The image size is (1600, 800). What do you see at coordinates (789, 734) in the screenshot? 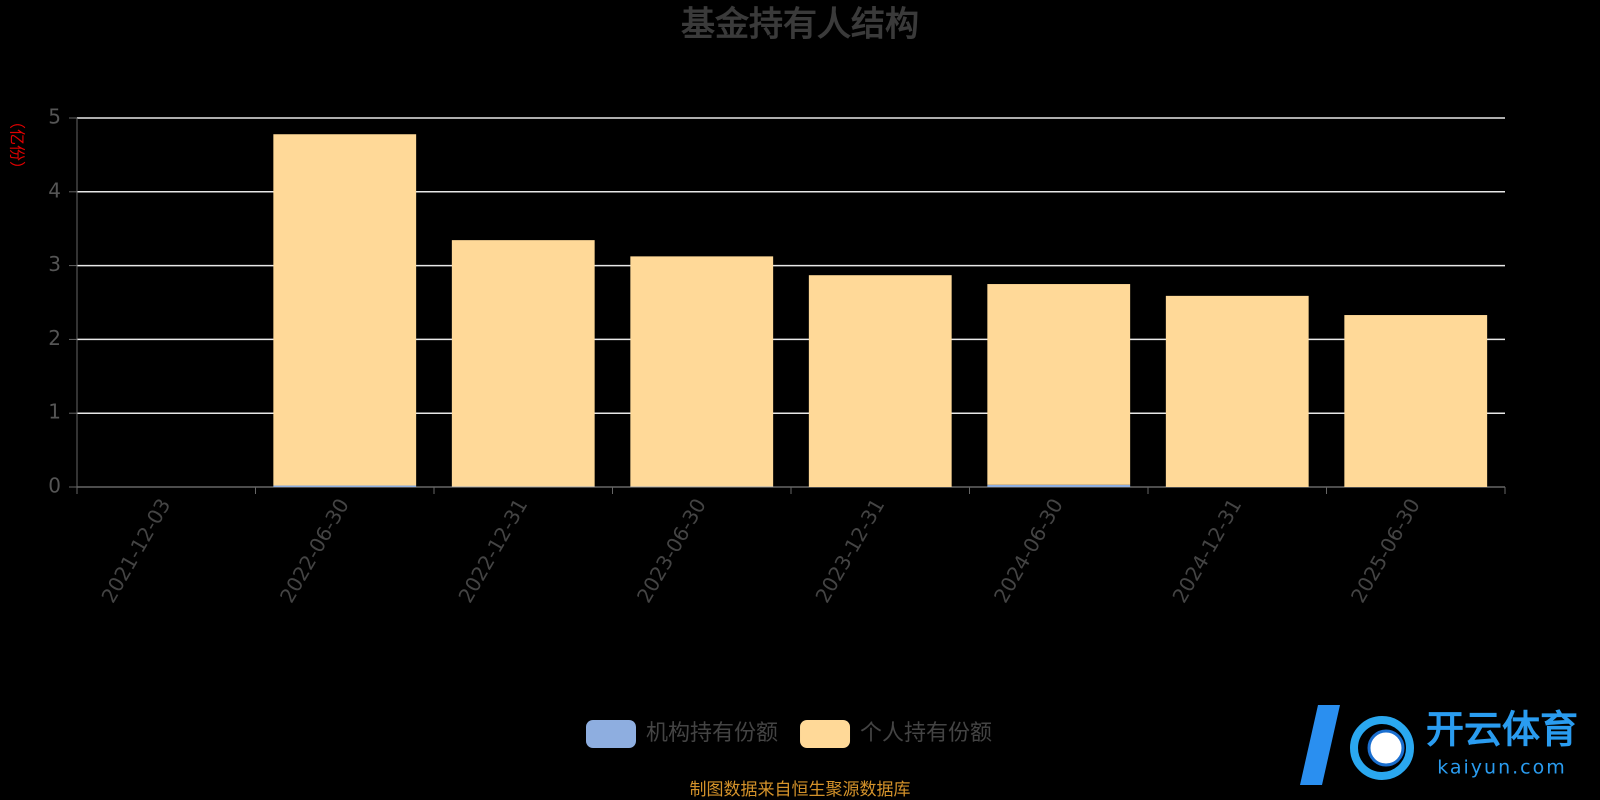
I see `legend: 机构持有份额 个人持有份额` at bounding box center [789, 734].